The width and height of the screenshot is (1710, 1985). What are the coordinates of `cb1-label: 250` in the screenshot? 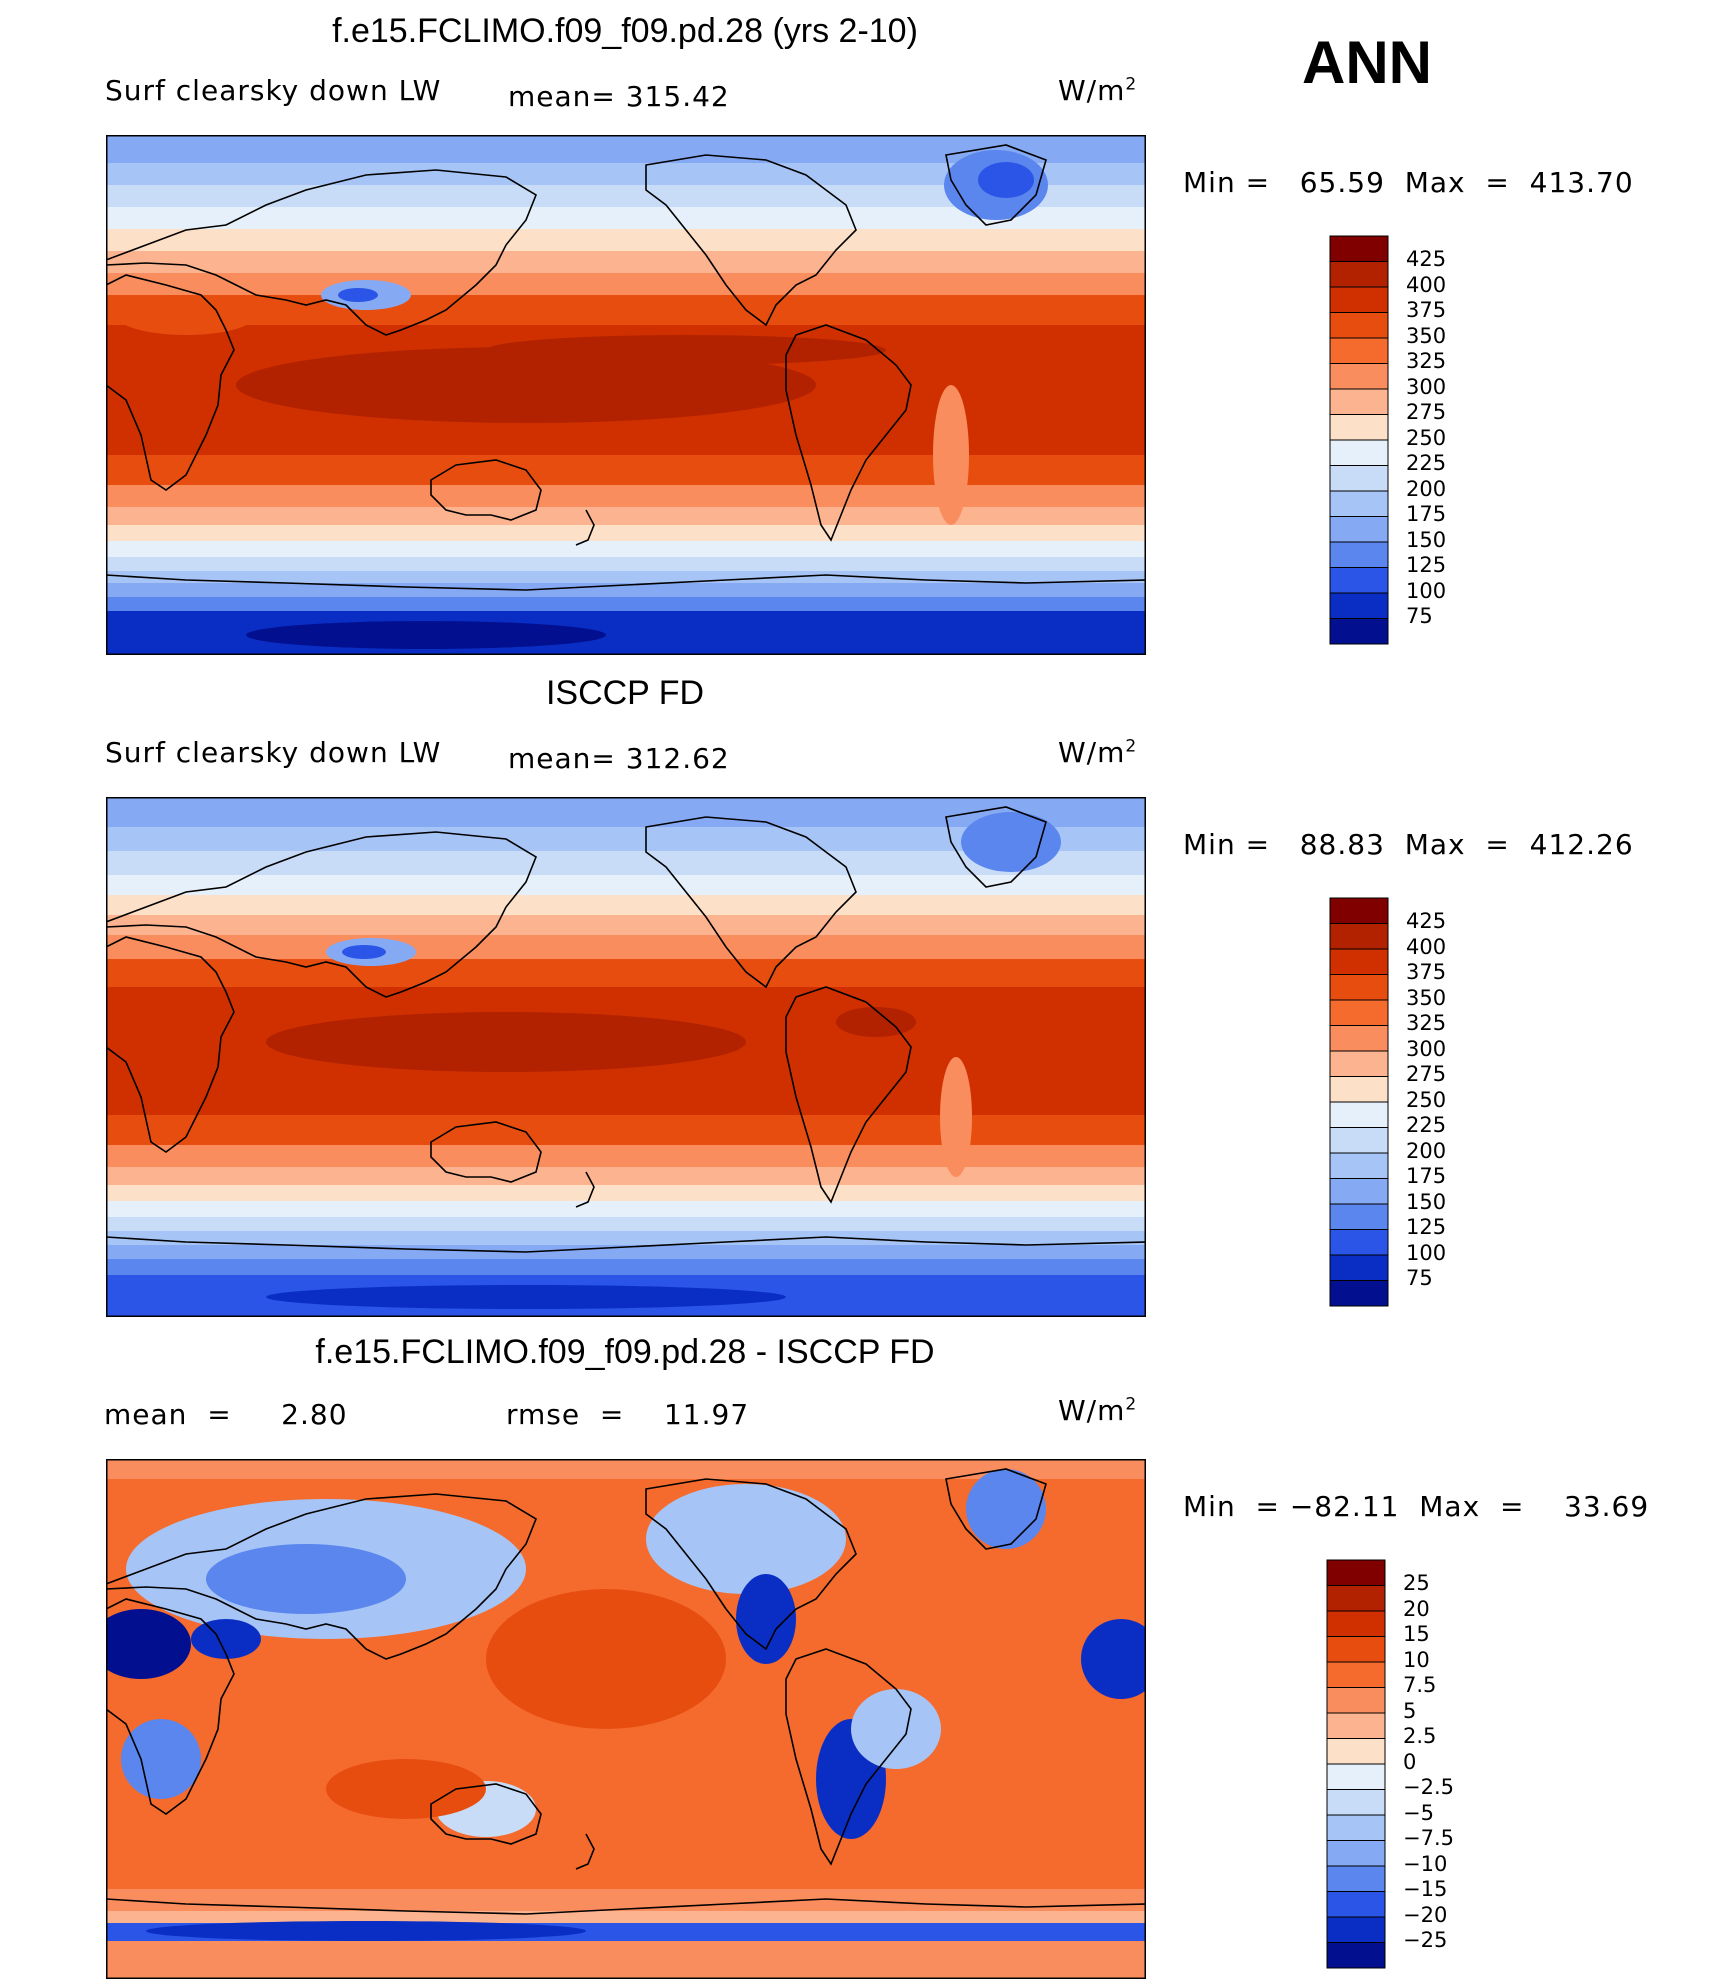 It's located at (1426, 437).